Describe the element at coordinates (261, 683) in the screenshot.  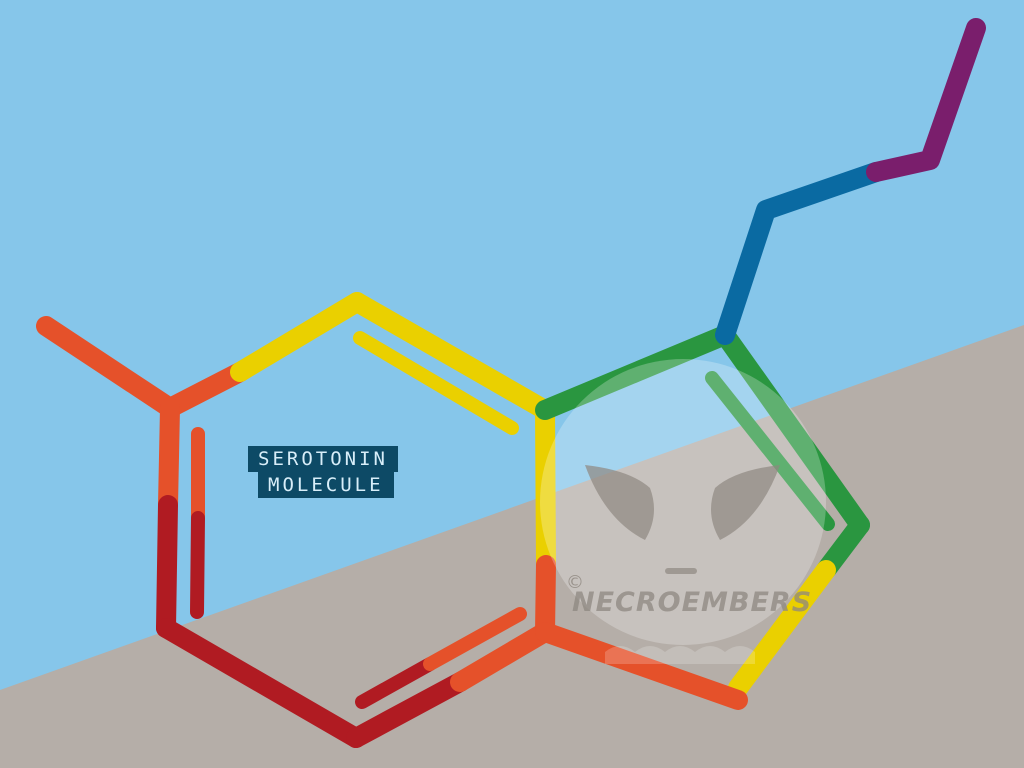
I see `bond-ring-bottom-left` at that location.